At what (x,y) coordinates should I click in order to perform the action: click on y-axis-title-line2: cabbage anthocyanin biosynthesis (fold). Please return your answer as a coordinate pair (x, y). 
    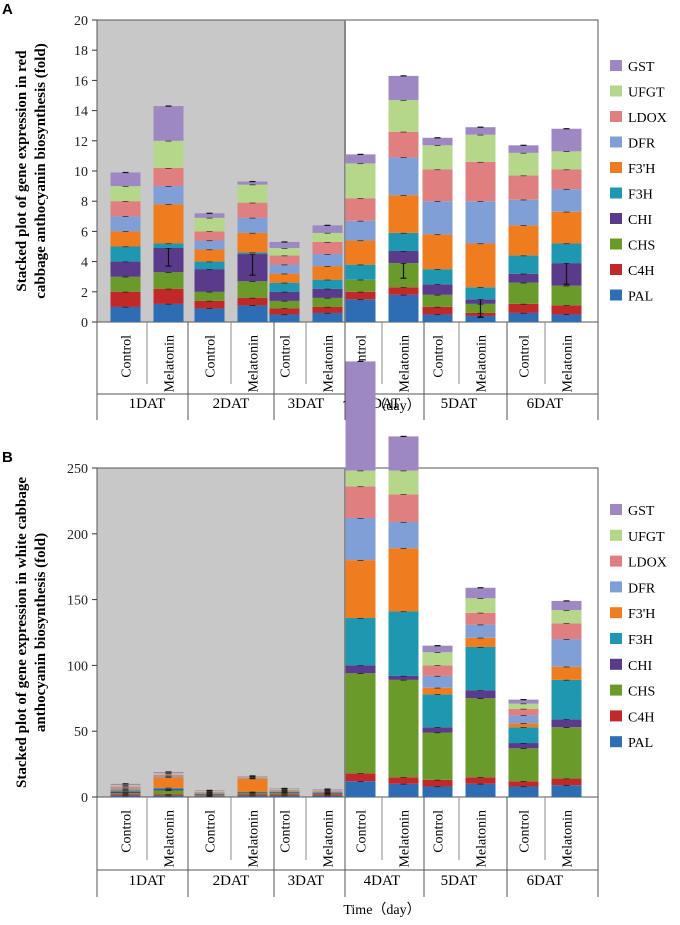
    Looking at the image, I should click on (41, 170).